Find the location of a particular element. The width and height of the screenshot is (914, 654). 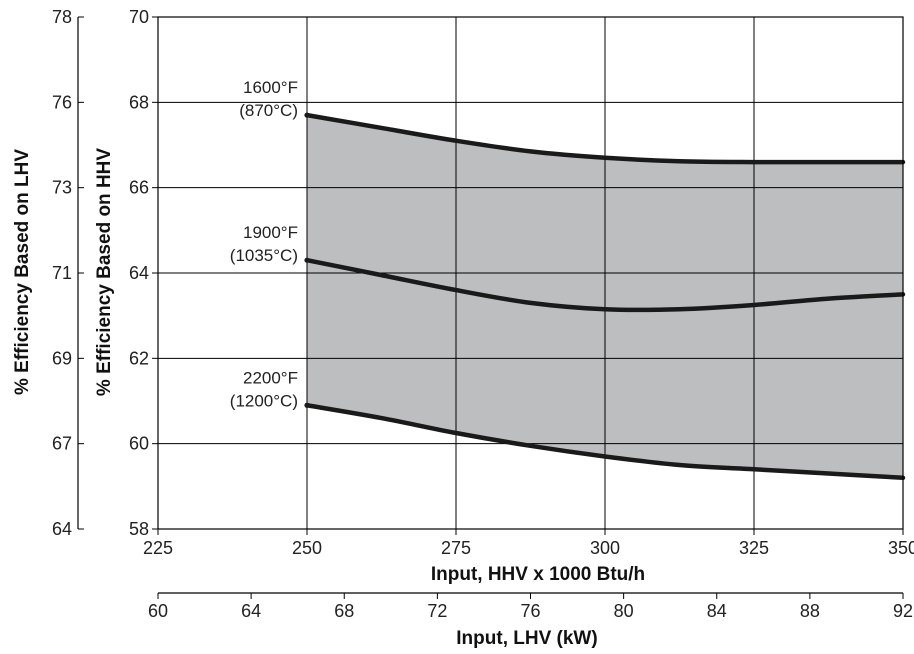

x2-tick-label: 76 is located at coordinates (530, 611).